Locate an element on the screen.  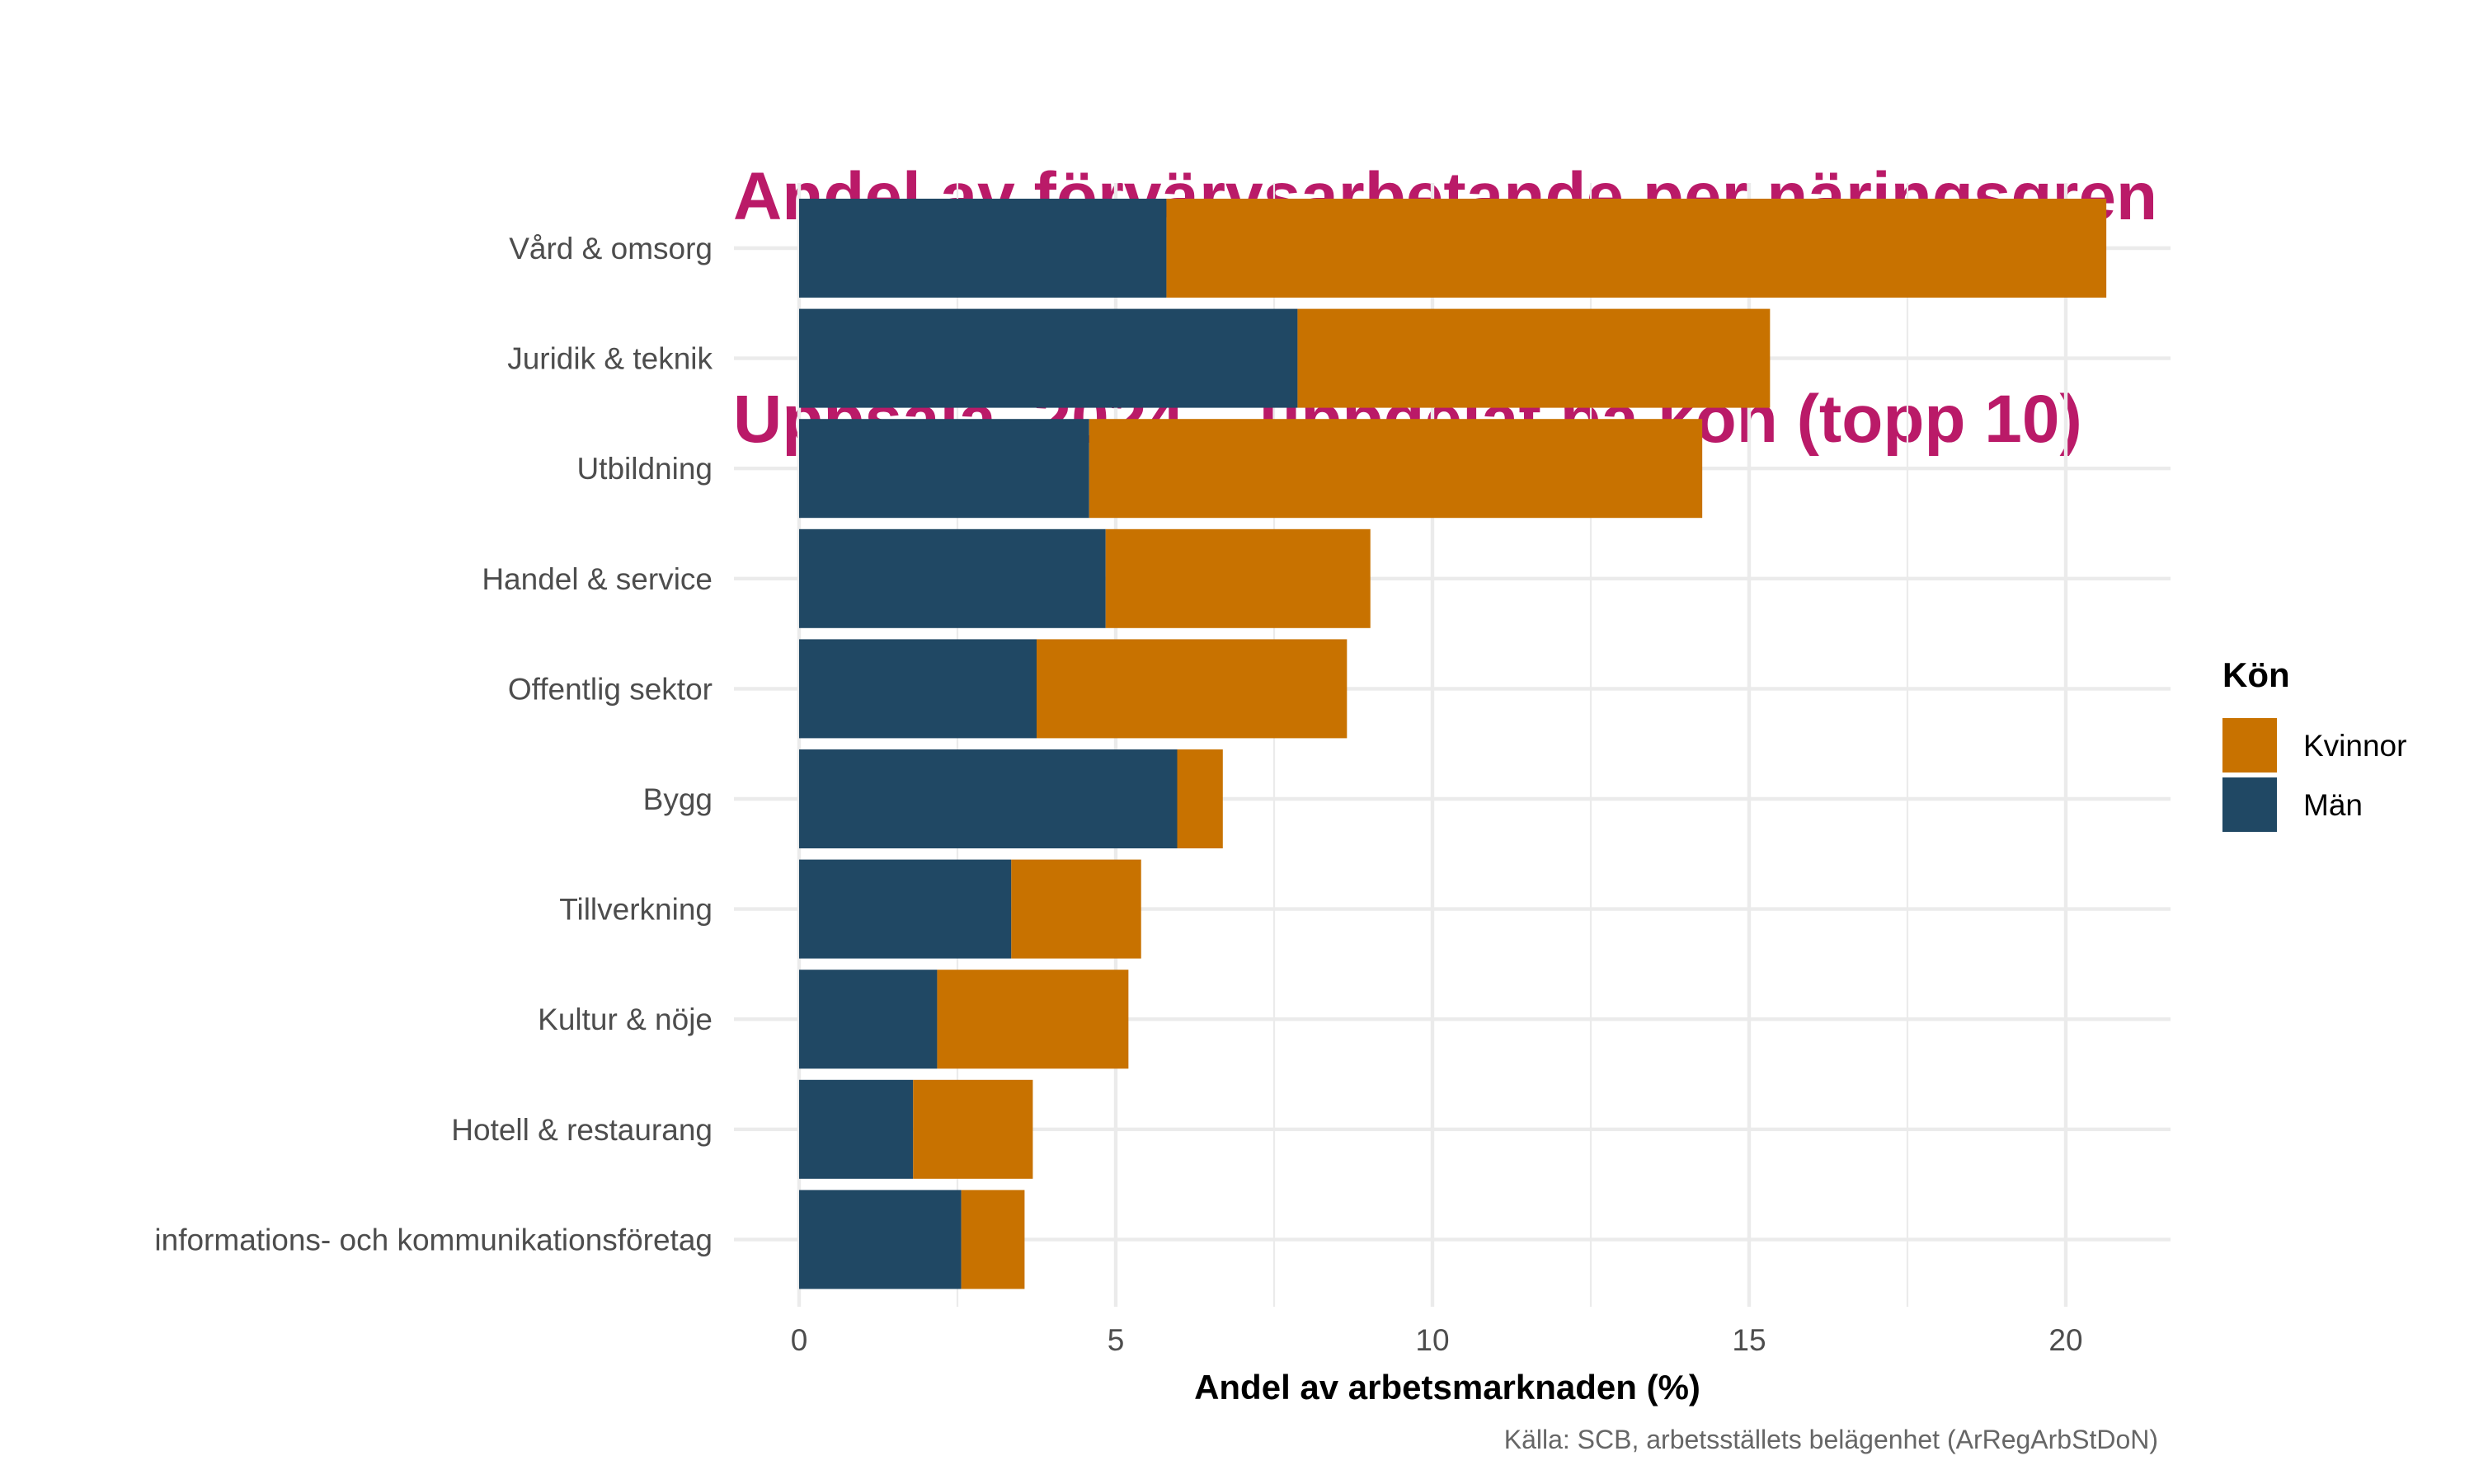
legend: Kön Kvinnor Män is located at coordinates (2314, 743).